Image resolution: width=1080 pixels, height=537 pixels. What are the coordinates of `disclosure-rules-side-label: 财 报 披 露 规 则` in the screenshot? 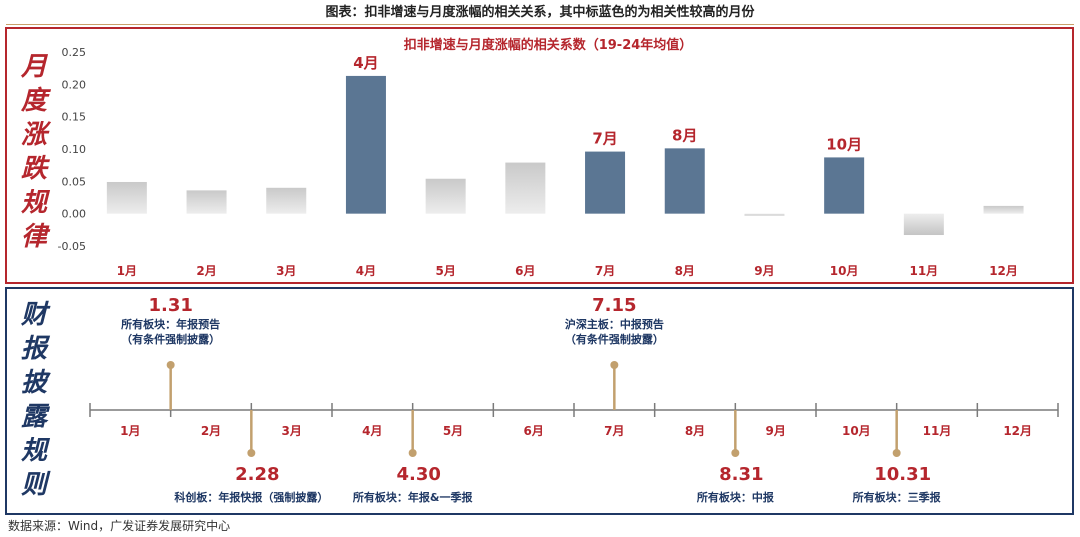 It's located at (34, 400).